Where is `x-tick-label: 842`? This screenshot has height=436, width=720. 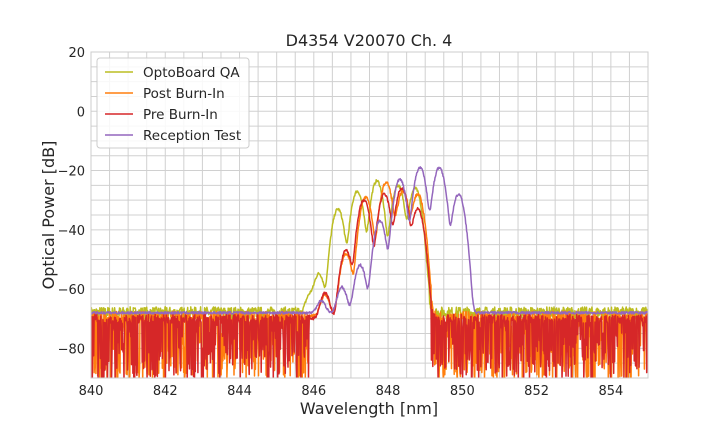 x-tick-label: 842 is located at coordinates (165, 391).